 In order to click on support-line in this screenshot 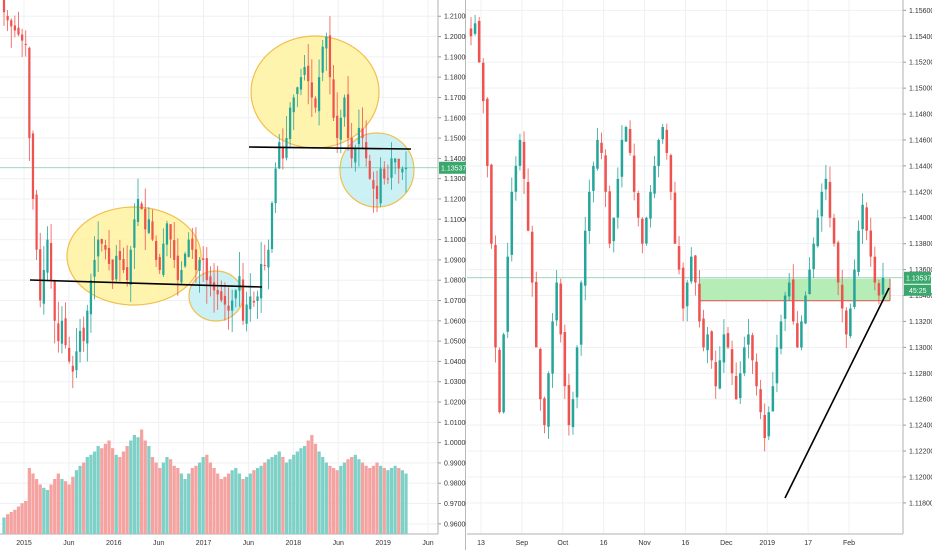, I will do `click(146, 283)`.